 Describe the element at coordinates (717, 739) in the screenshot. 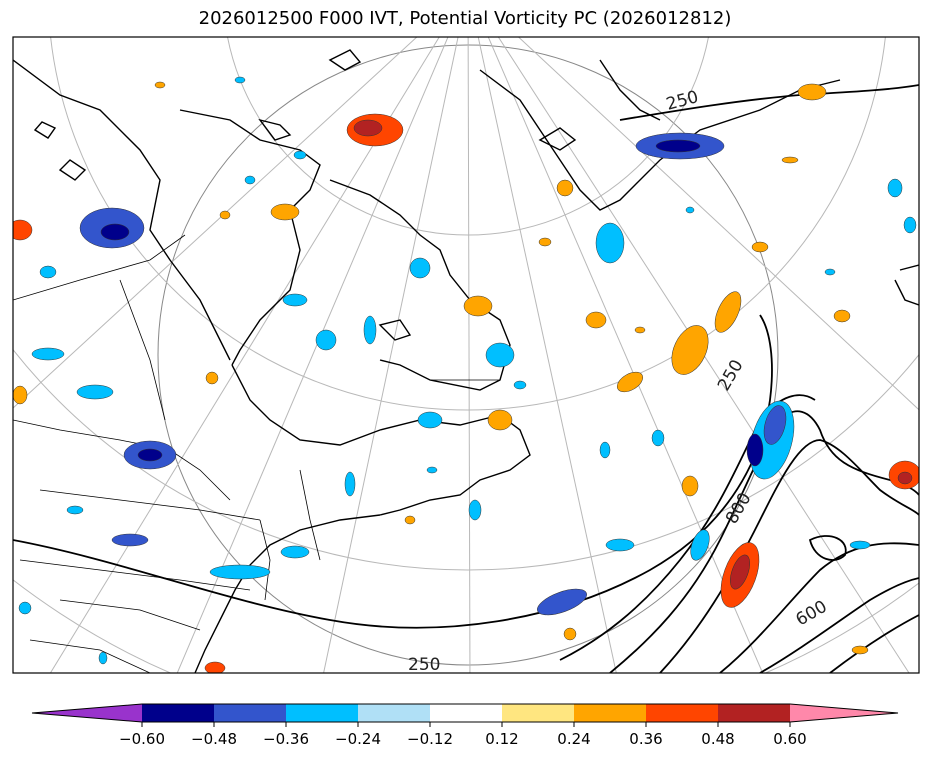

I see `colorbar-tick-label: 0.48` at that location.